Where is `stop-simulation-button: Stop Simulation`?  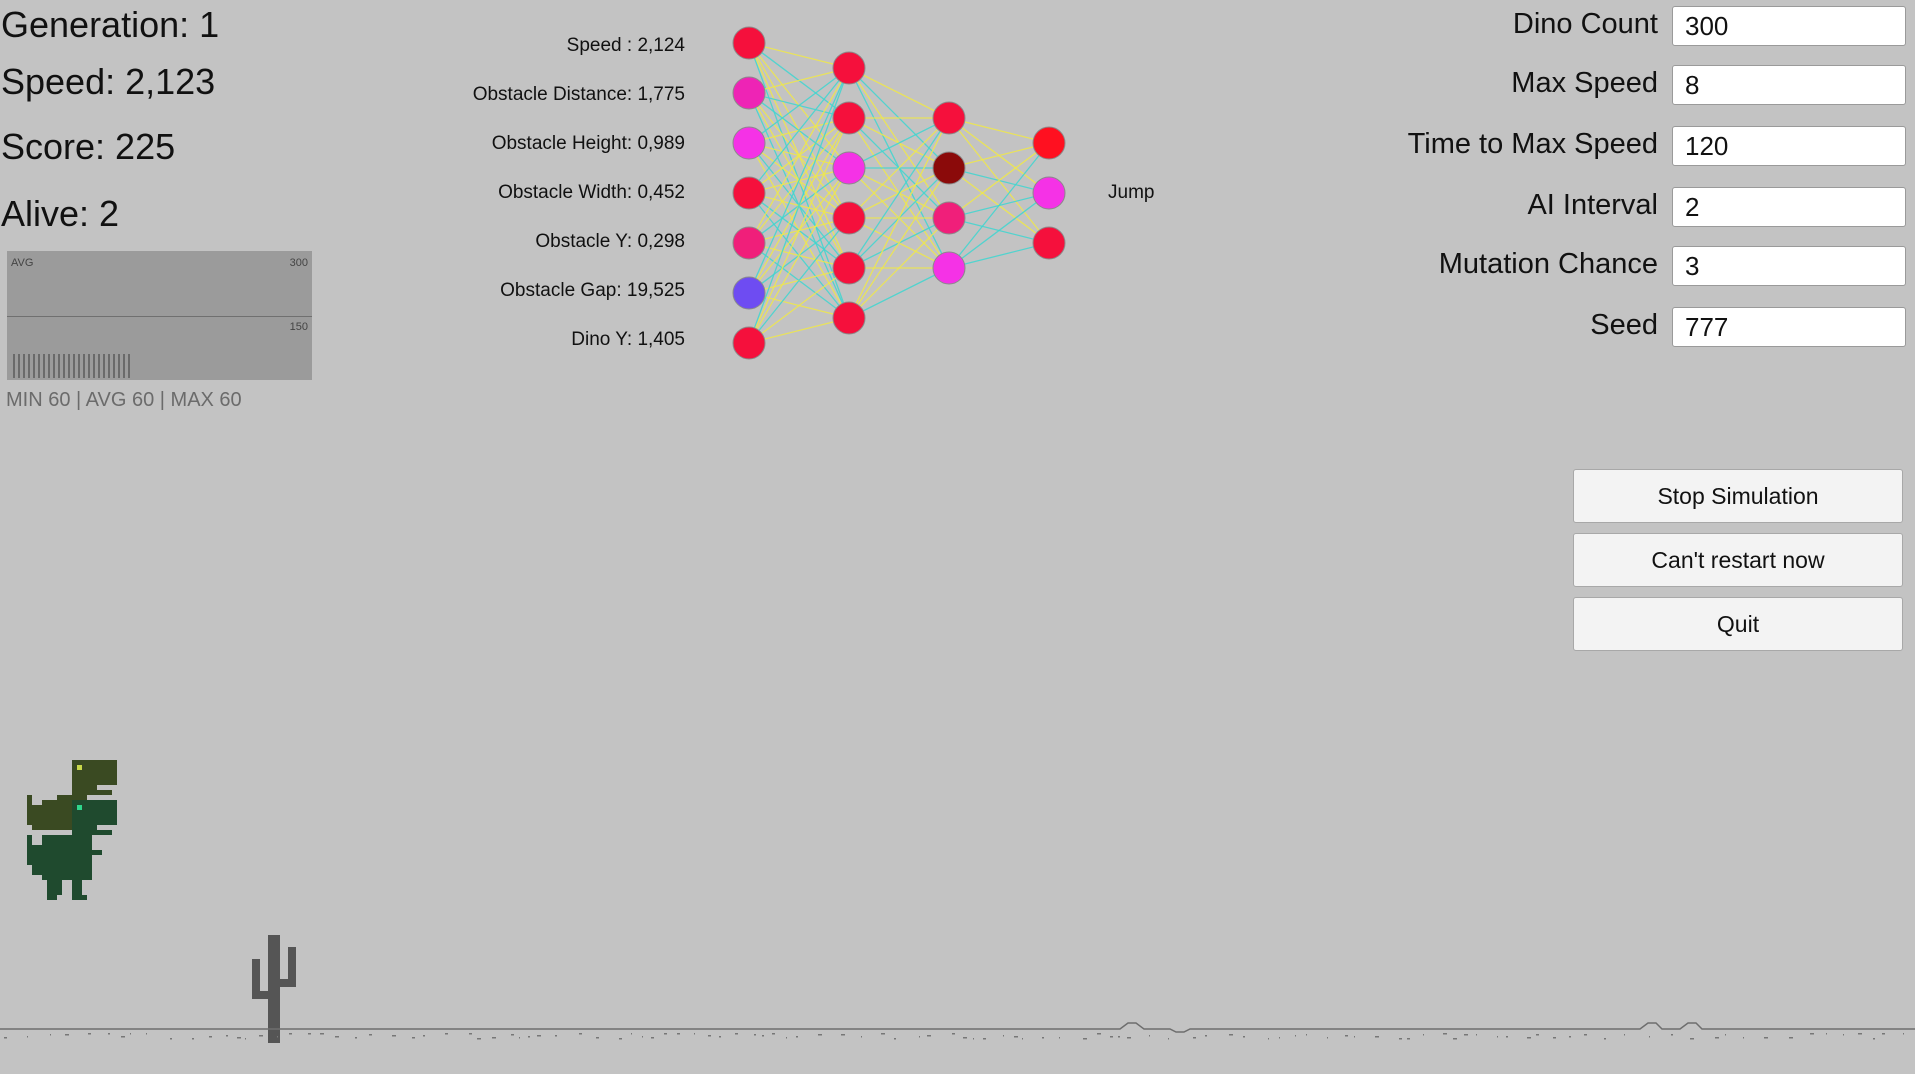 stop-simulation-button: Stop Simulation is located at coordinates (1738, 496).